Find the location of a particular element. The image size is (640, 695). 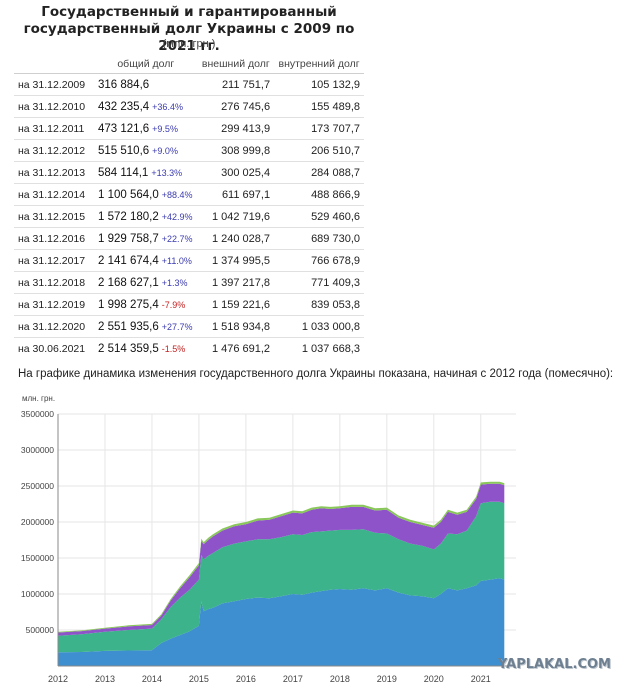

row-total-cell: 515 510,6 +9.0% is located at coordinates (146, 150).